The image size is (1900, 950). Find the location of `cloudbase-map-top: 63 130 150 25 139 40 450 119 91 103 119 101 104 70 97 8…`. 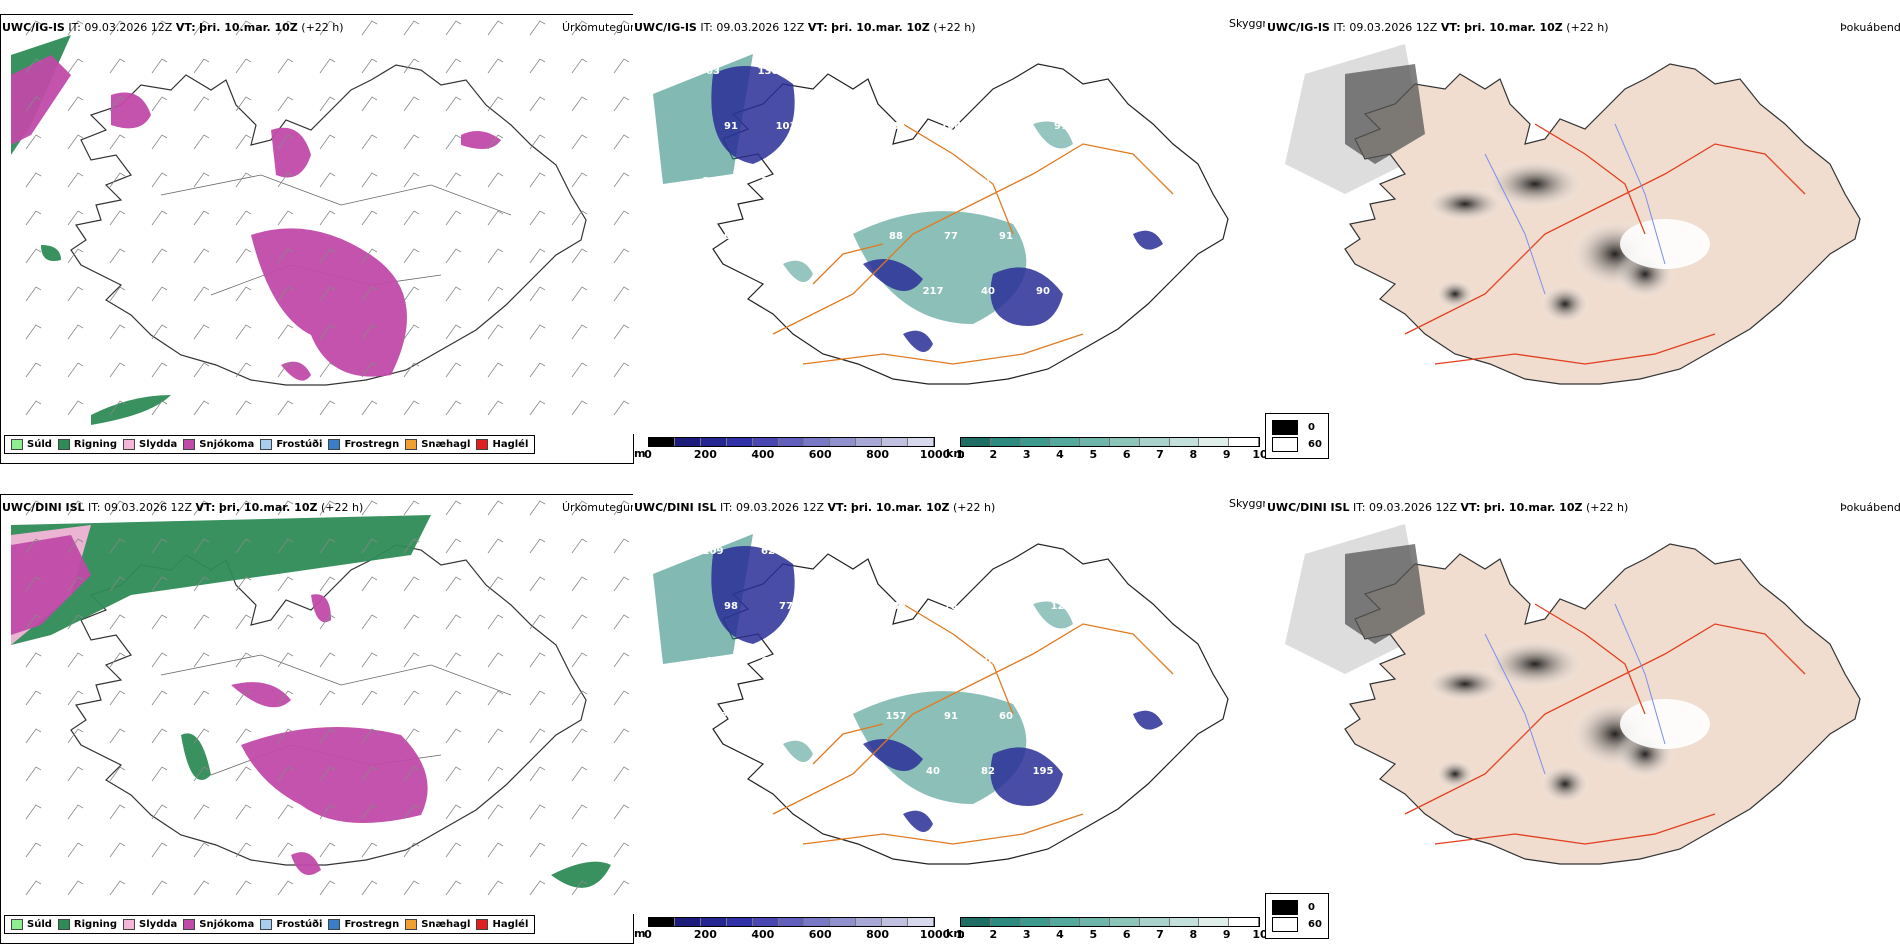

cloudbase-map-top: 63 130 150 25 139 40 450 119 91 103 119 101 104 70 97 8… is located at coordinates (941, 219).